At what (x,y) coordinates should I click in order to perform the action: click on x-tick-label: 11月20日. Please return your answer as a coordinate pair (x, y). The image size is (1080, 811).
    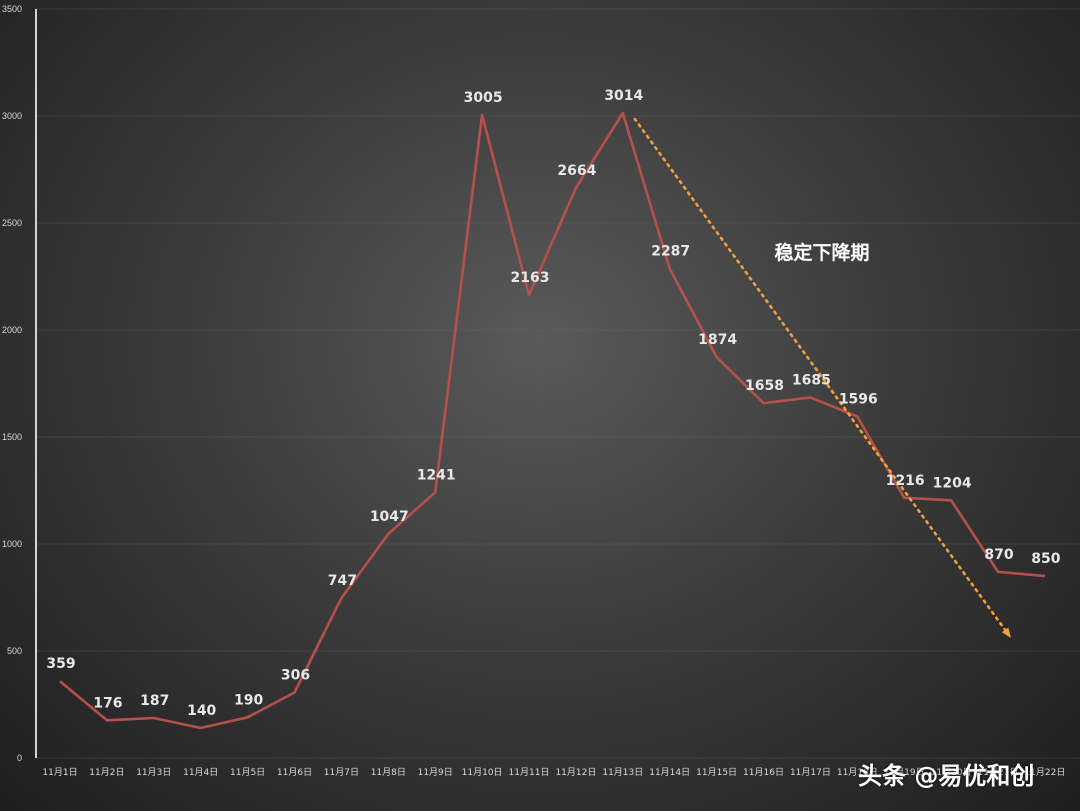
    Looking at the image, I should click on (951, 772).